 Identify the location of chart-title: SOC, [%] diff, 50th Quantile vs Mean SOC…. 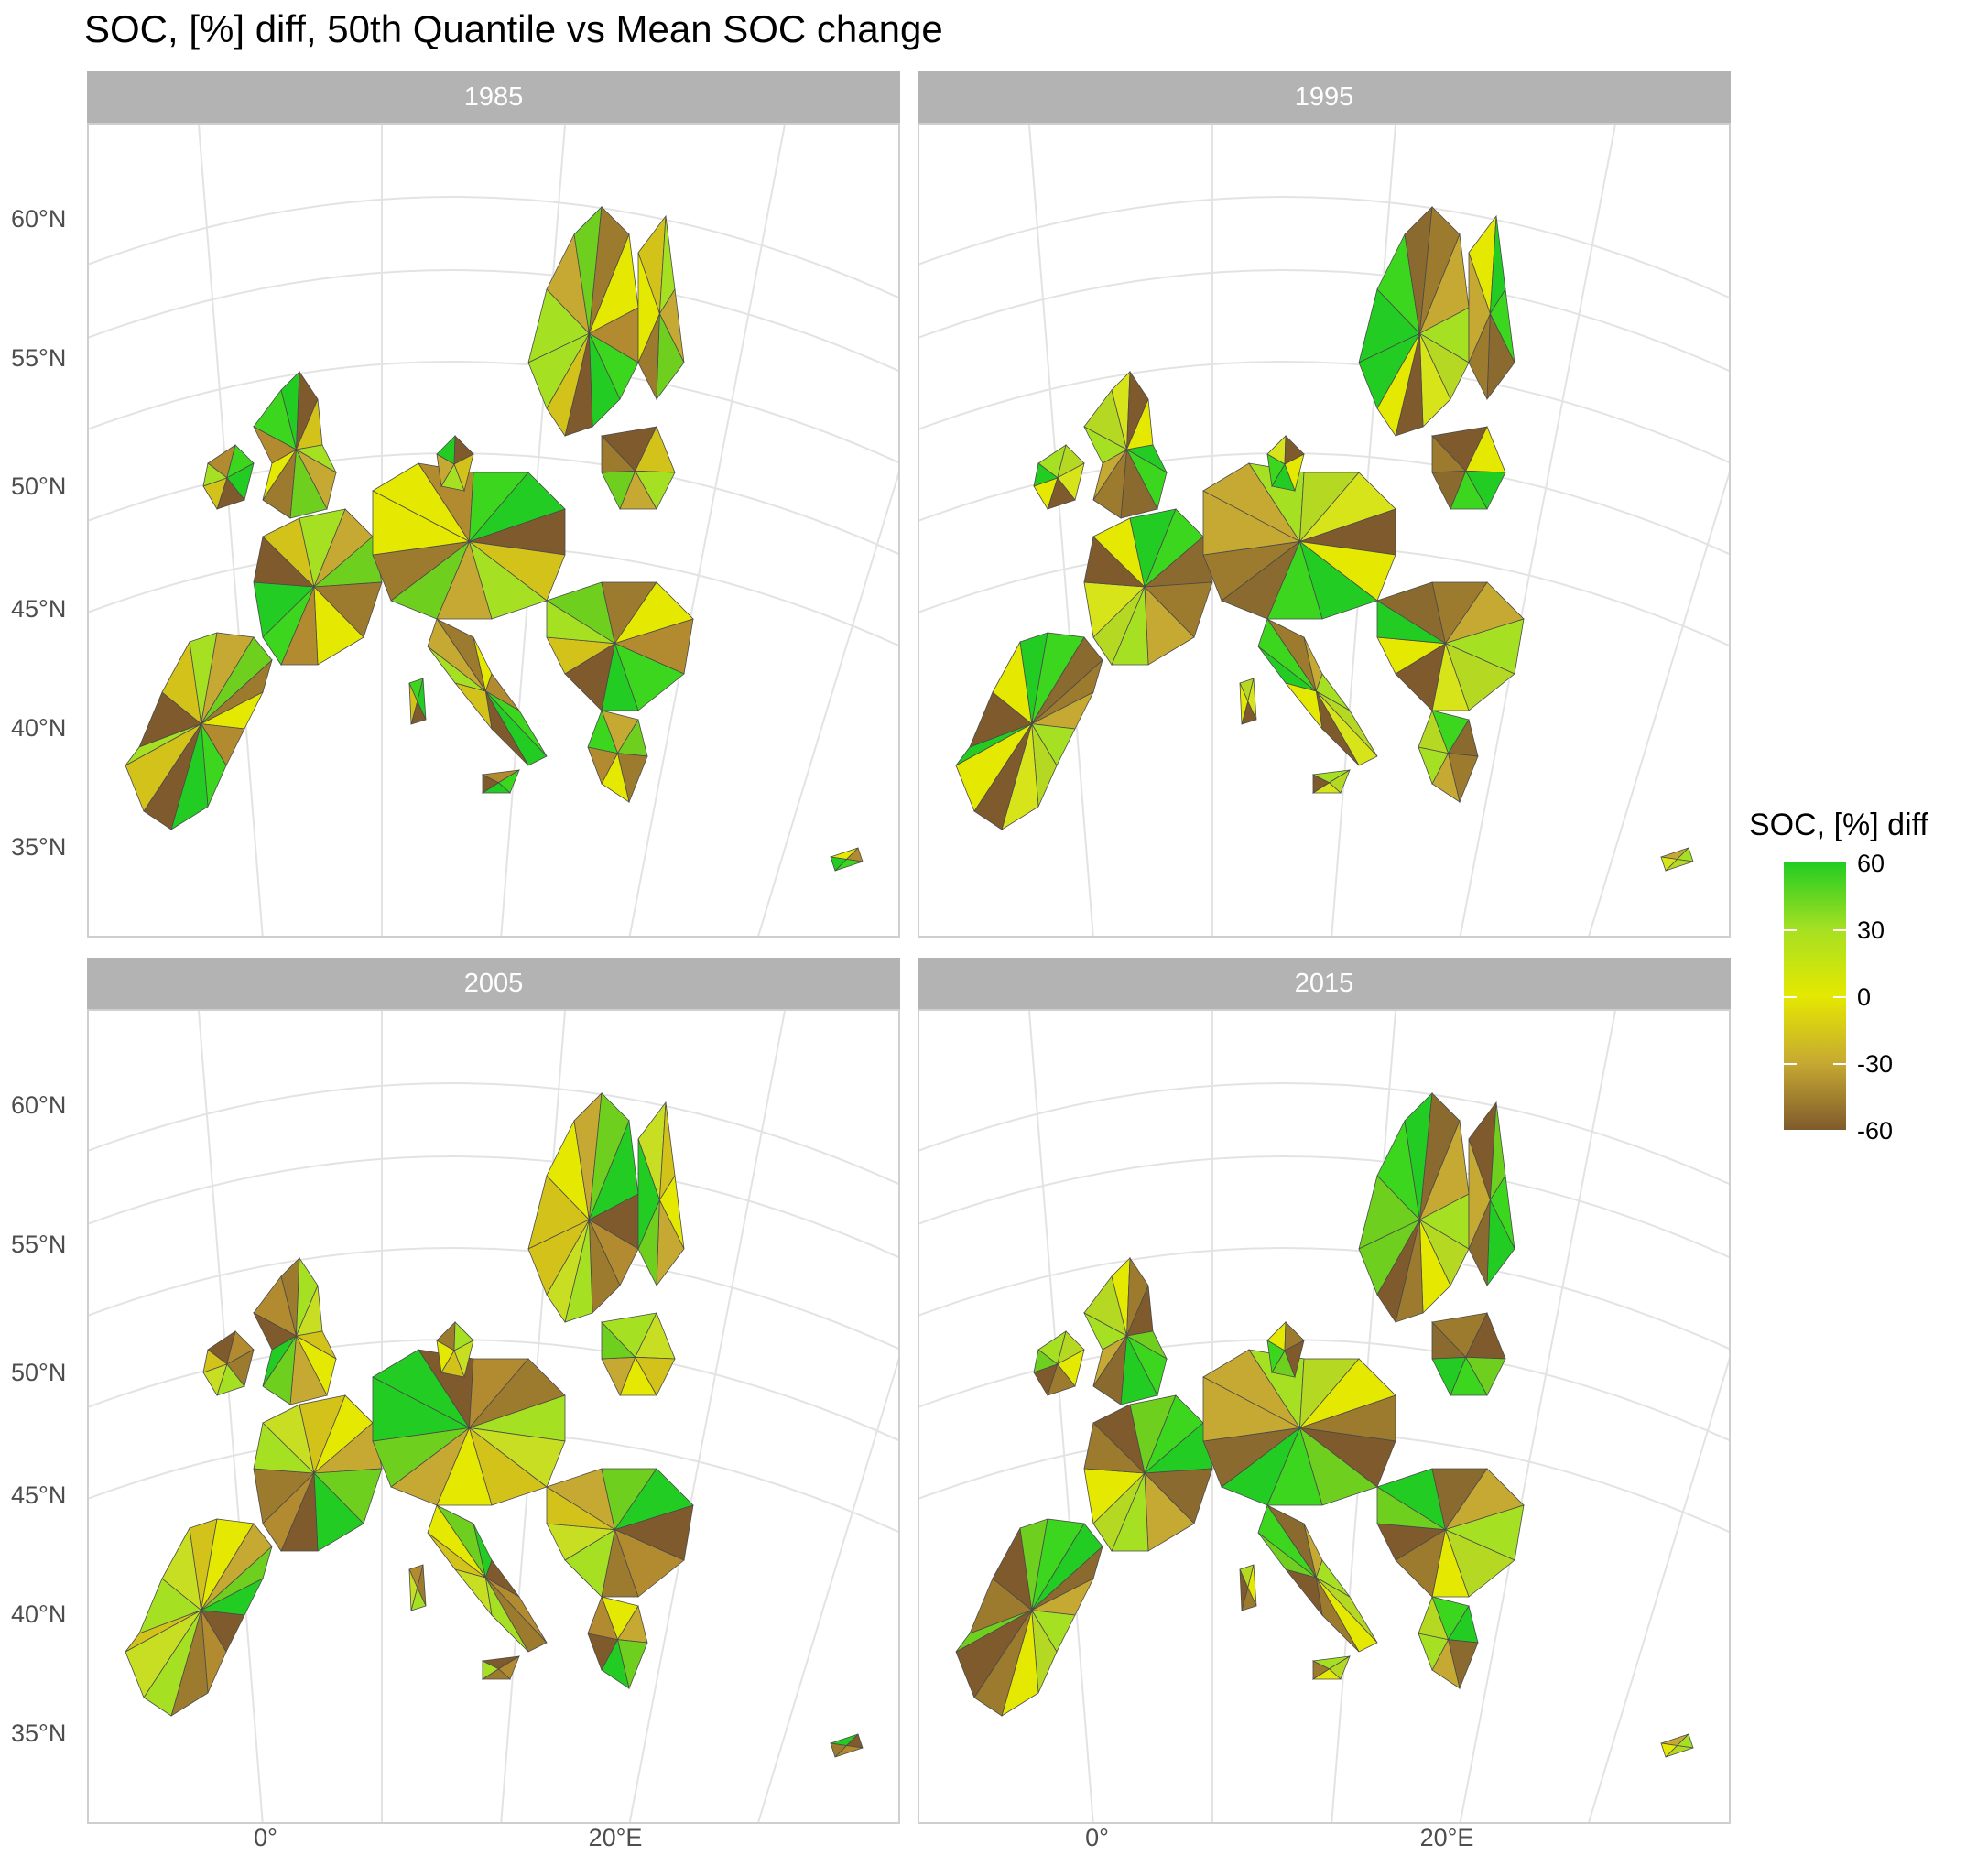
(513, 28).